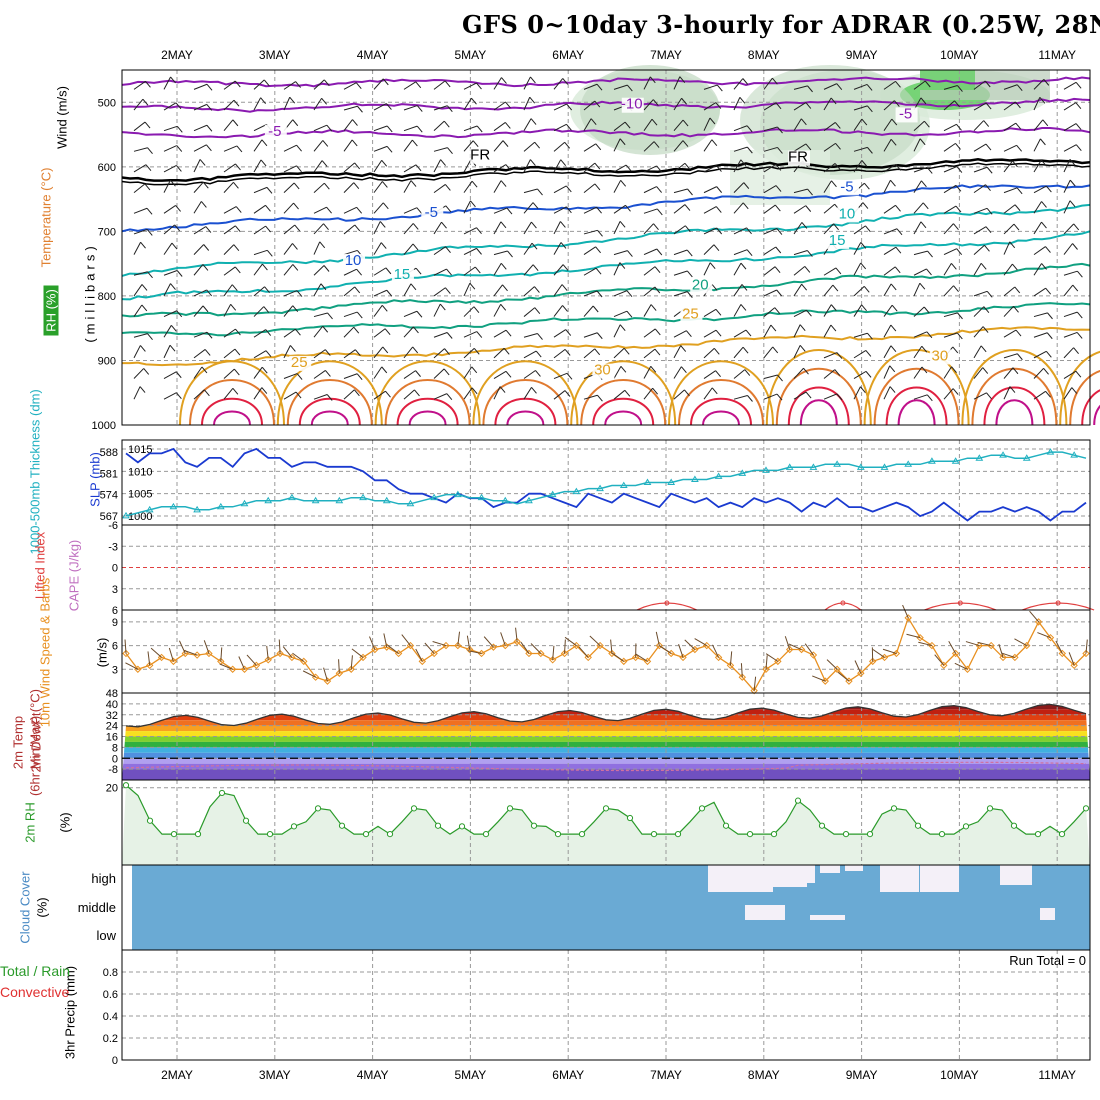  I want to click on date-label: 6MAY, so click(568, 55).